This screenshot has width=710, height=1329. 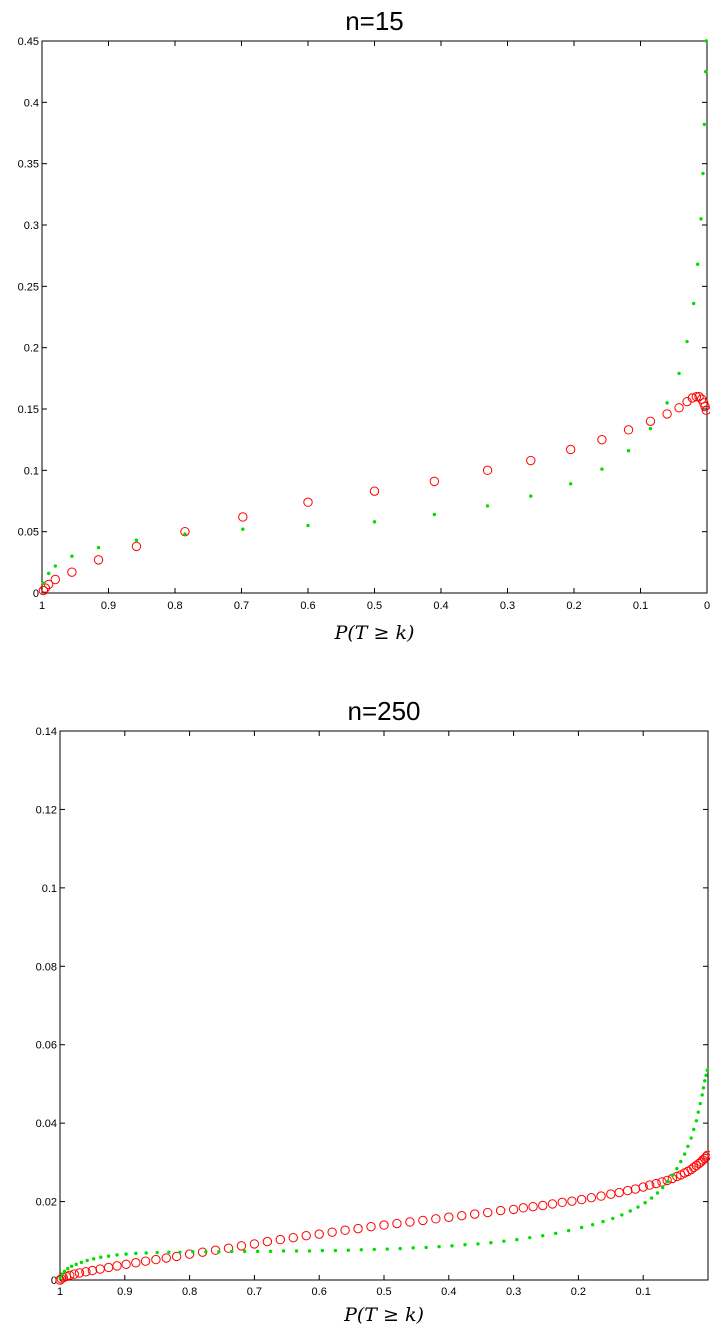 I want to click on x-tick-label: 0, so click(x=707, y=606).